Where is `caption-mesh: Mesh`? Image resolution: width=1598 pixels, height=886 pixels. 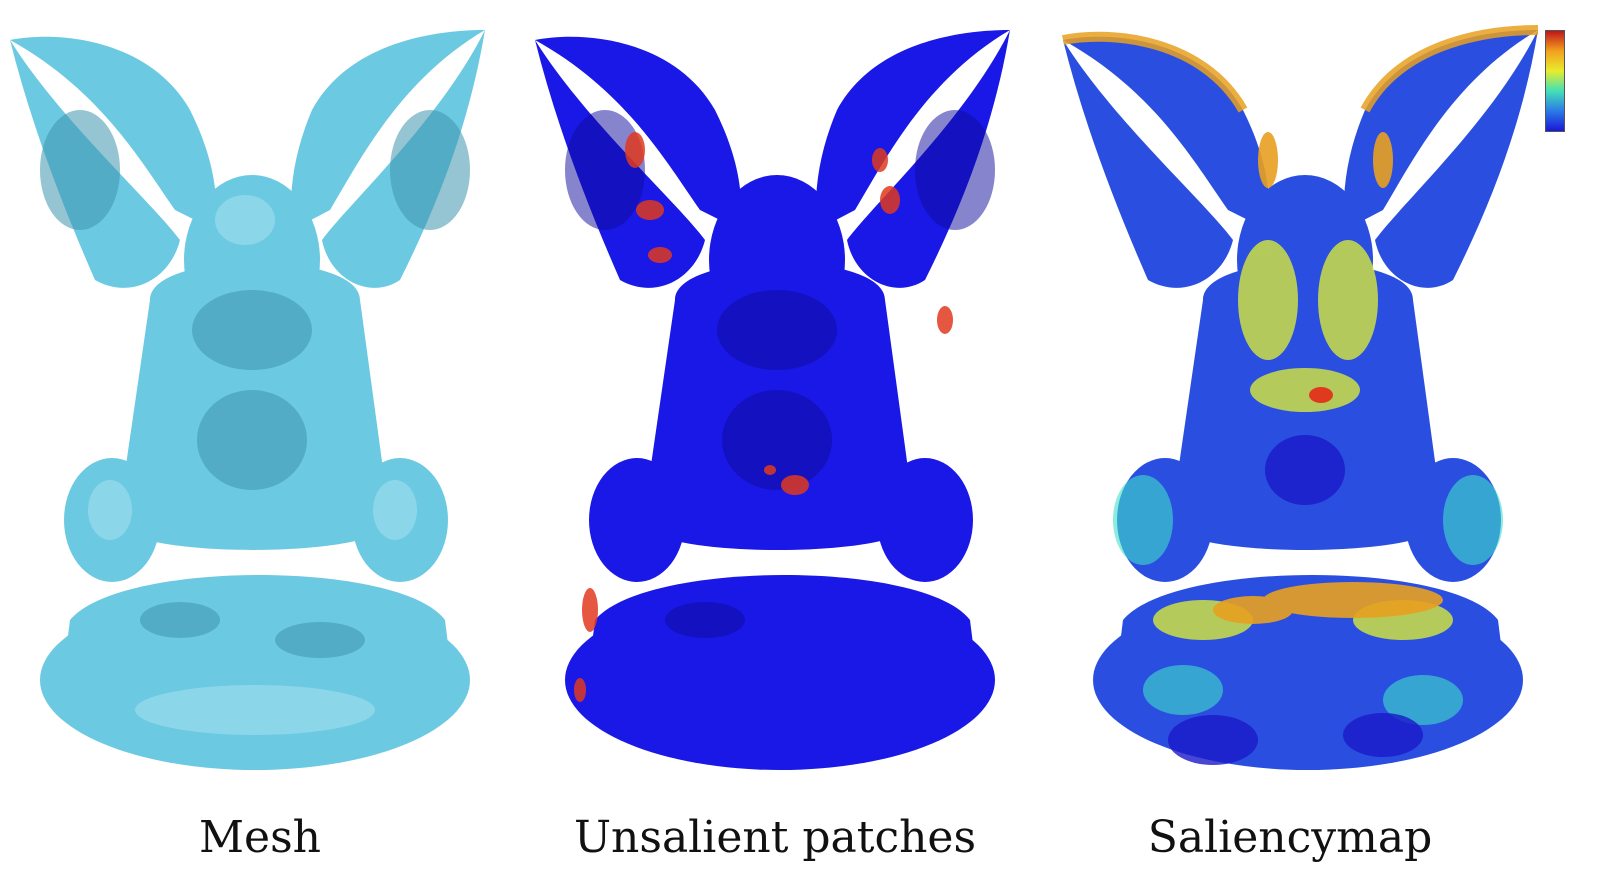 caption-mesh: Mesh is located at coordinates (259, 837).